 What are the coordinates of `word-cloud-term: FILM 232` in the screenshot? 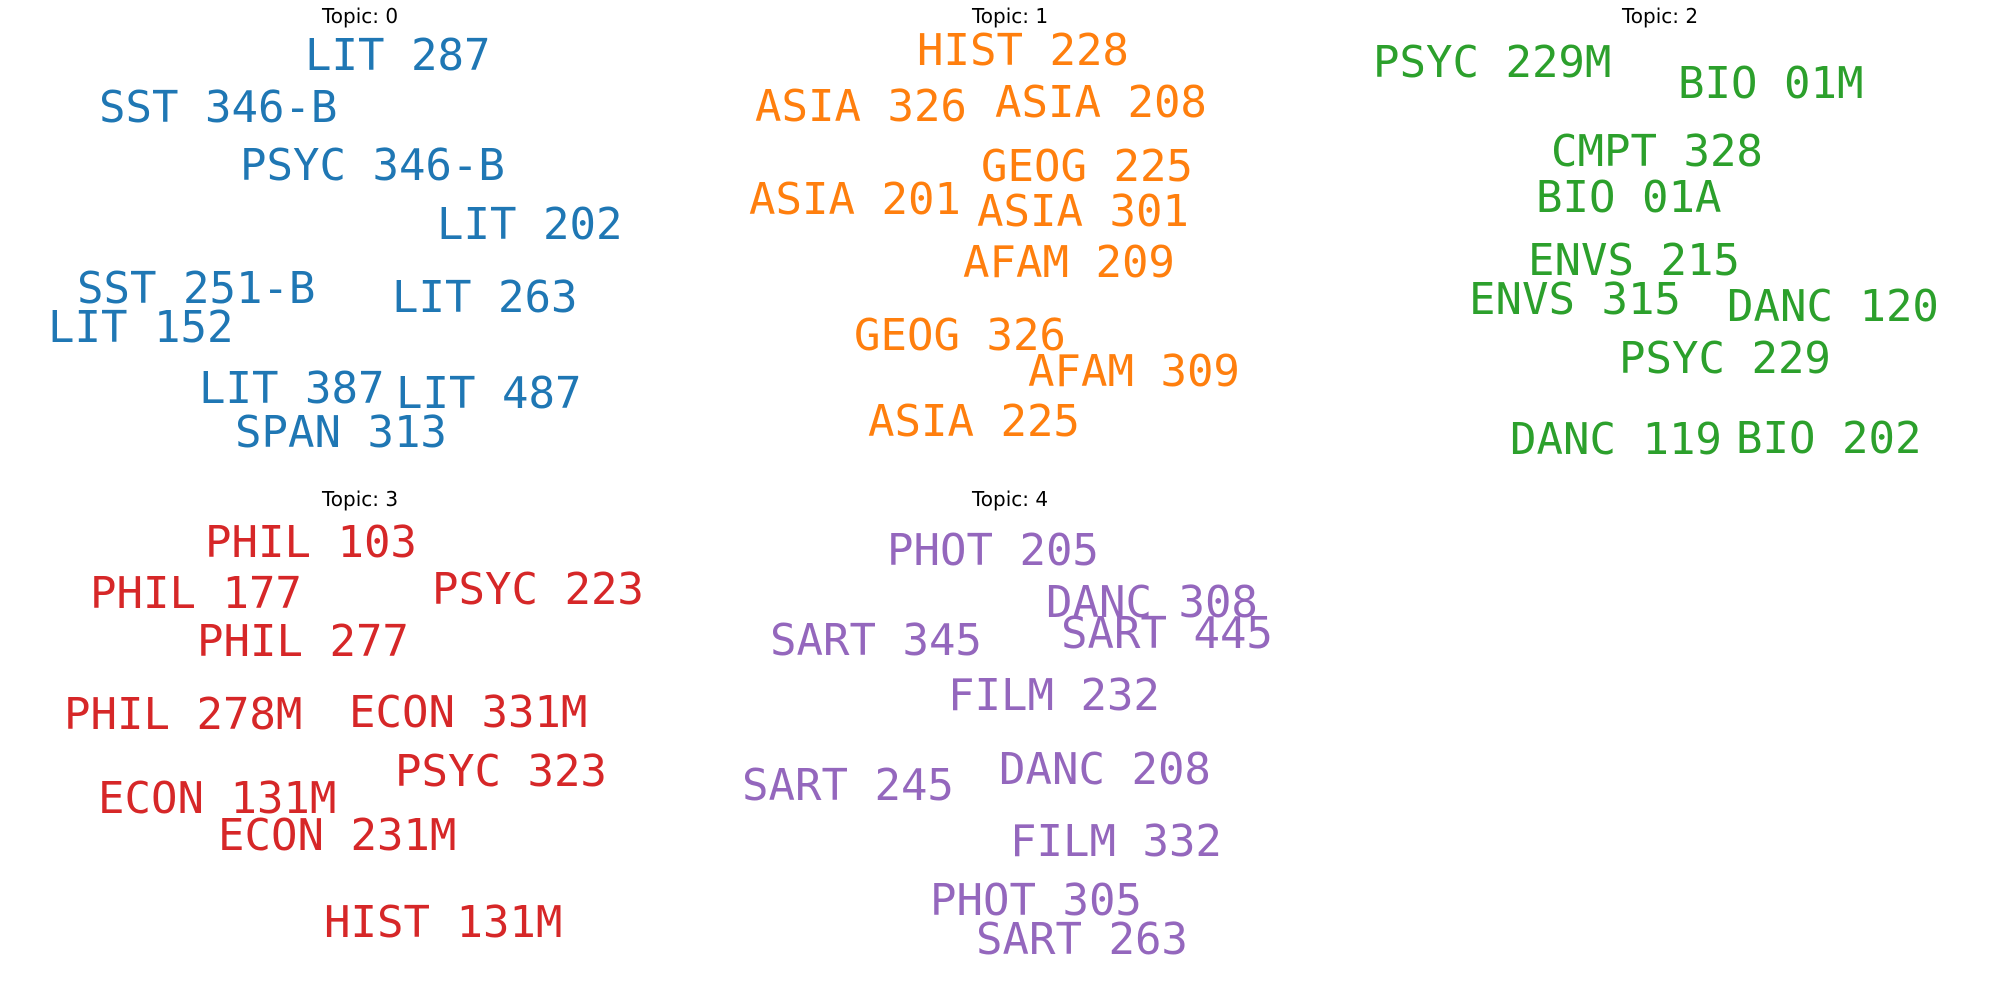 It's located at (1054, 695).